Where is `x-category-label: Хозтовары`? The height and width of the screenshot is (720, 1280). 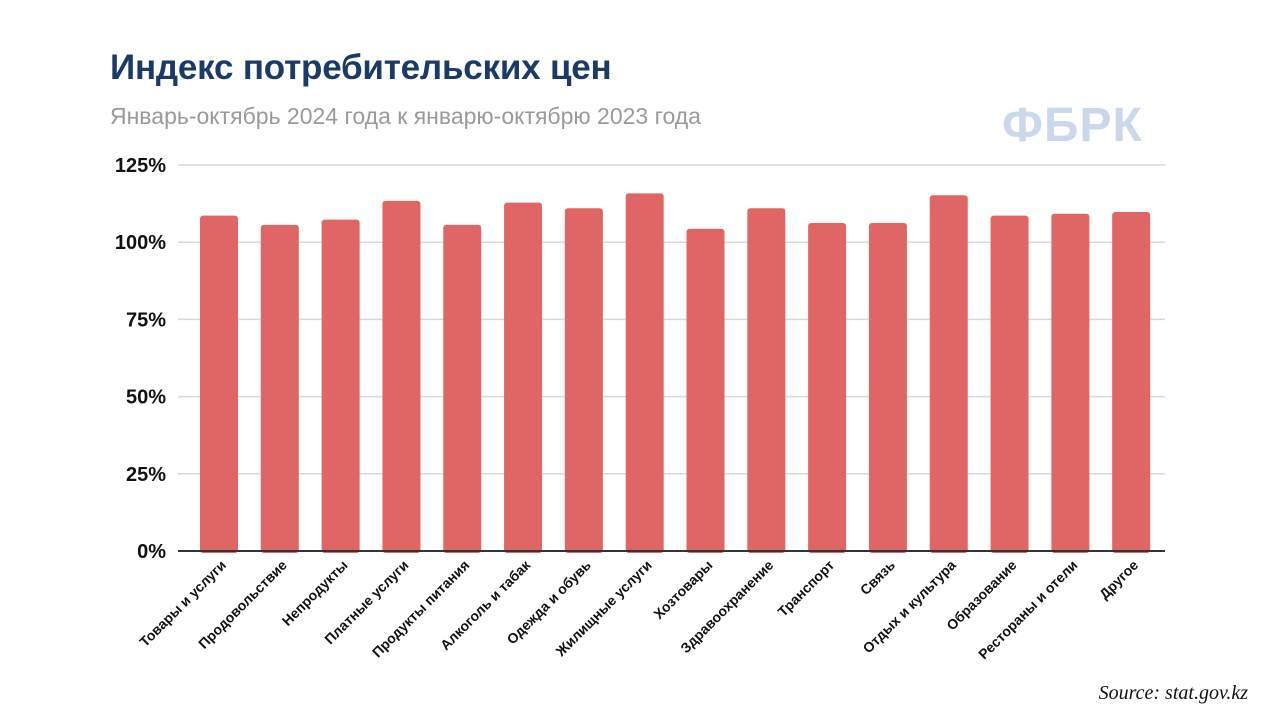
x-category-label: Хозтовары is located at coordinates (682, 589).